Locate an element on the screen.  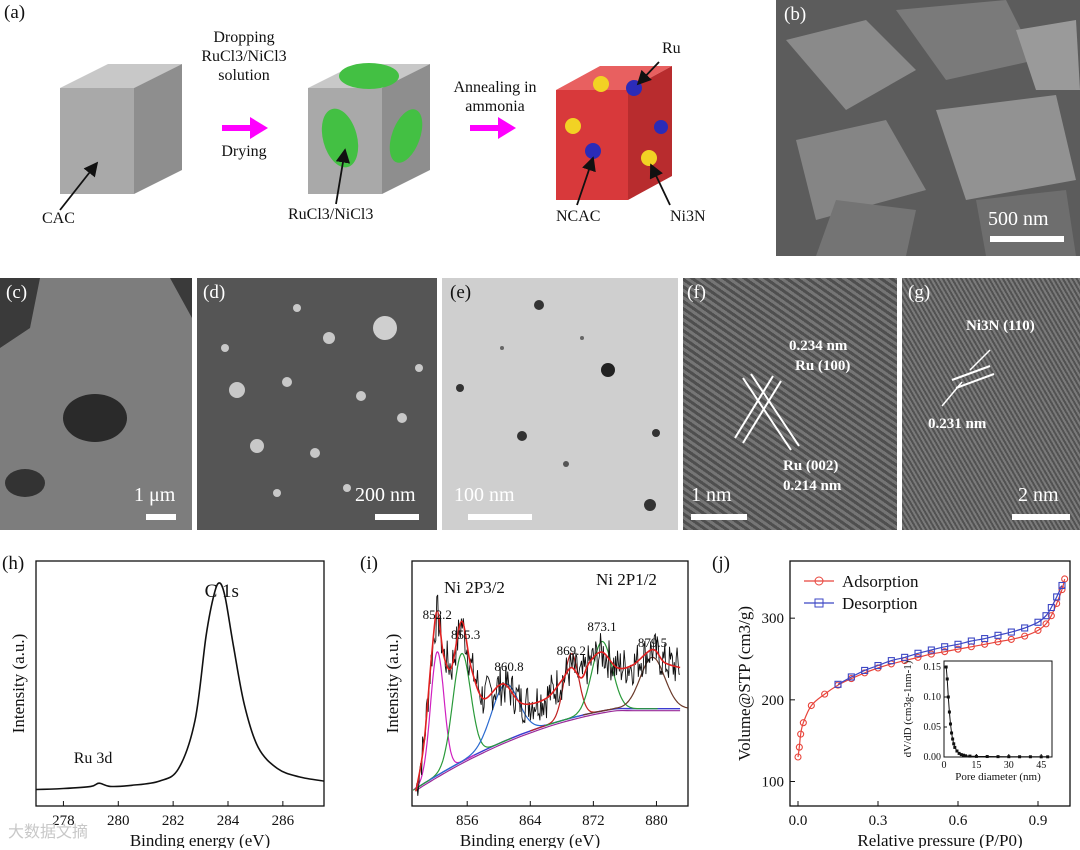
peak-position-label: 869.2 is located at coordinates (571, 650).